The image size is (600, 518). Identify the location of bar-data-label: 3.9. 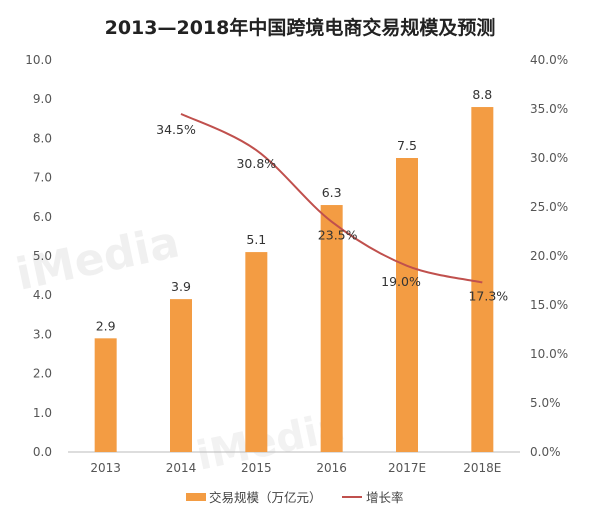
(181, 286).